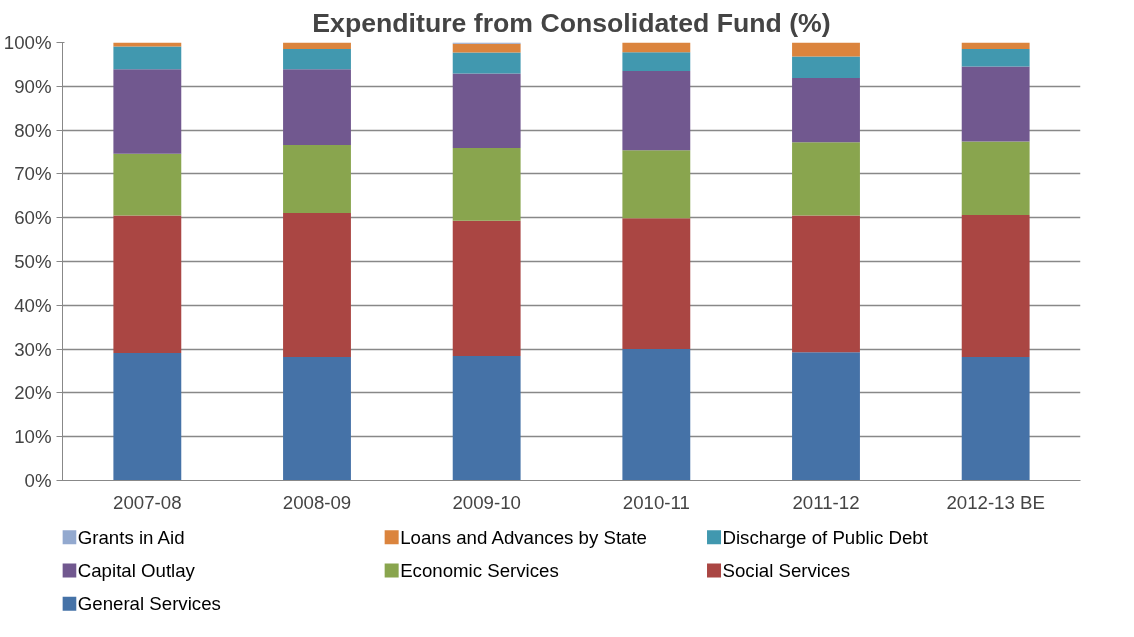  I want to click on x-tick-label: 2010-11, so click(656, 502).